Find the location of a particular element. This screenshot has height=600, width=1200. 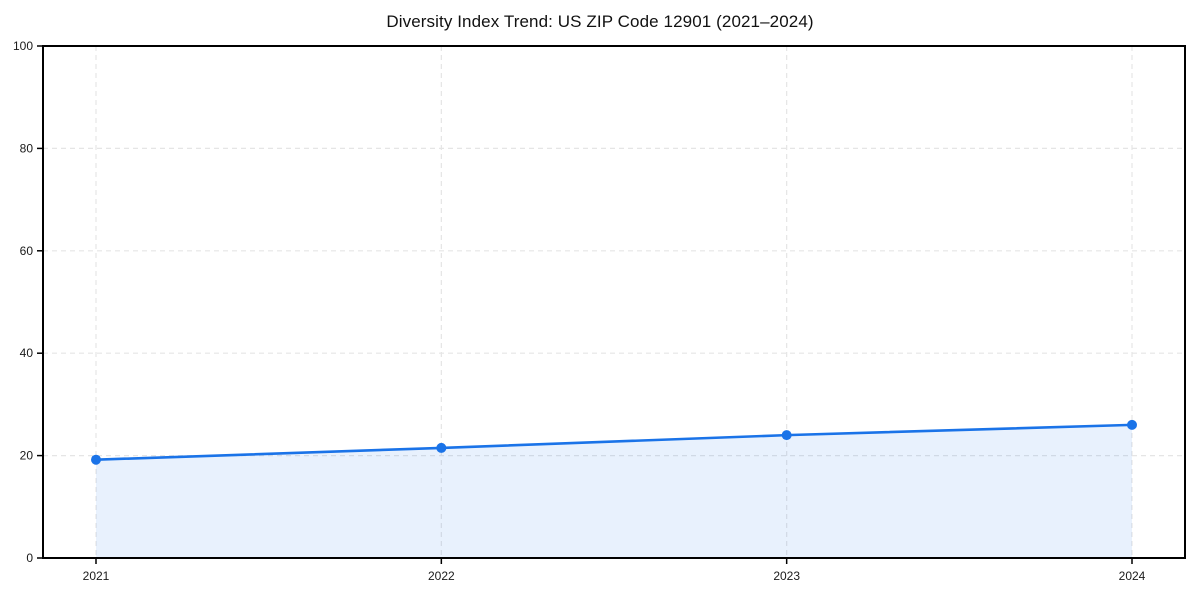

x-tick-label: 2021 is located at coordinates (96, 576).